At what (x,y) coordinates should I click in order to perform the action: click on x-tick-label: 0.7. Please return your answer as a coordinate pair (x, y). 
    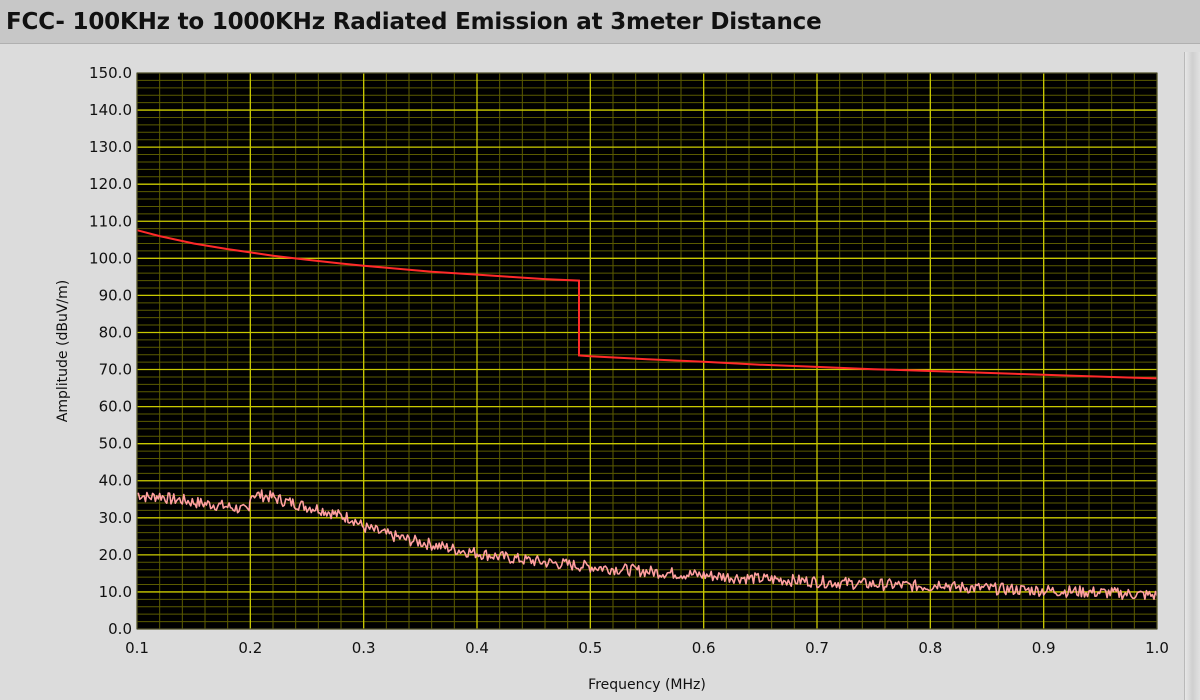
    Looking at the image, I should click on (817, 648).